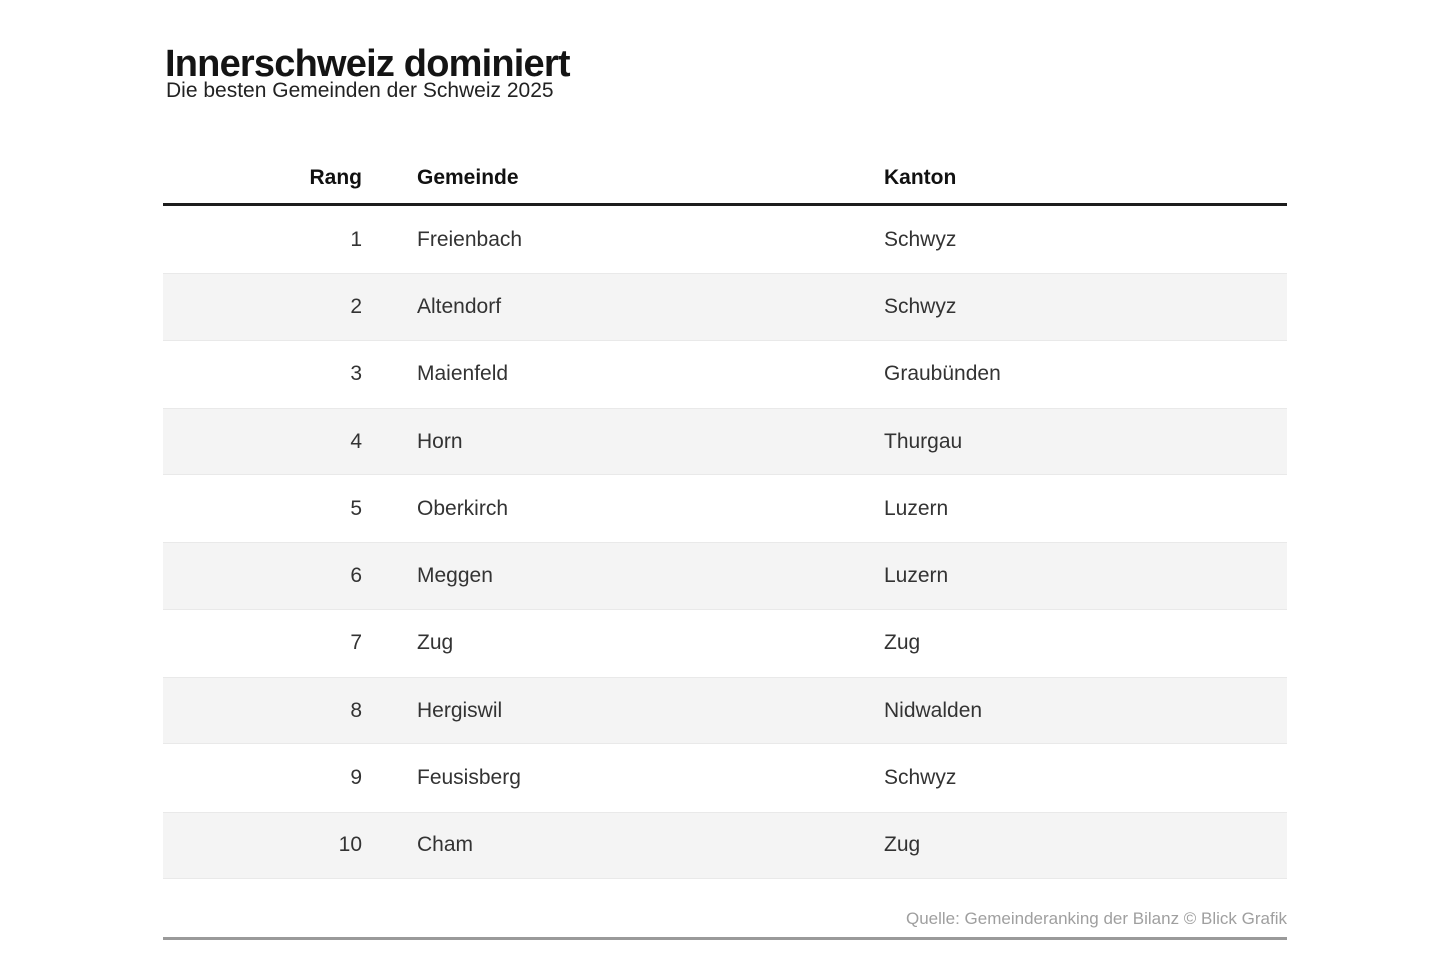  I want to click on rank-cell: 7, so click(356, 643).